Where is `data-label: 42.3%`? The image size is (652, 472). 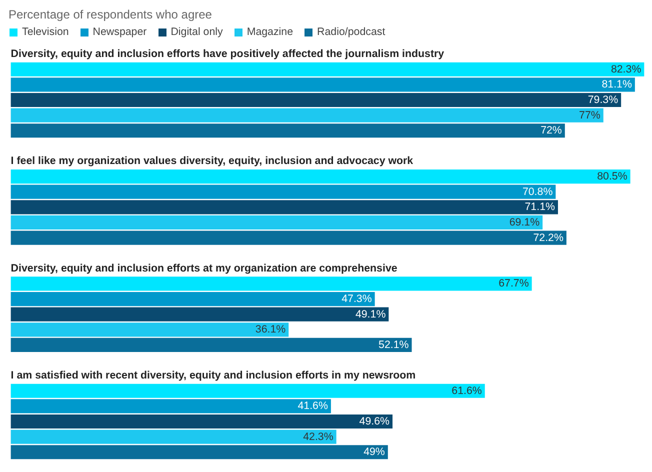
data-label: 42.3% is located at coordinates (318, 436).